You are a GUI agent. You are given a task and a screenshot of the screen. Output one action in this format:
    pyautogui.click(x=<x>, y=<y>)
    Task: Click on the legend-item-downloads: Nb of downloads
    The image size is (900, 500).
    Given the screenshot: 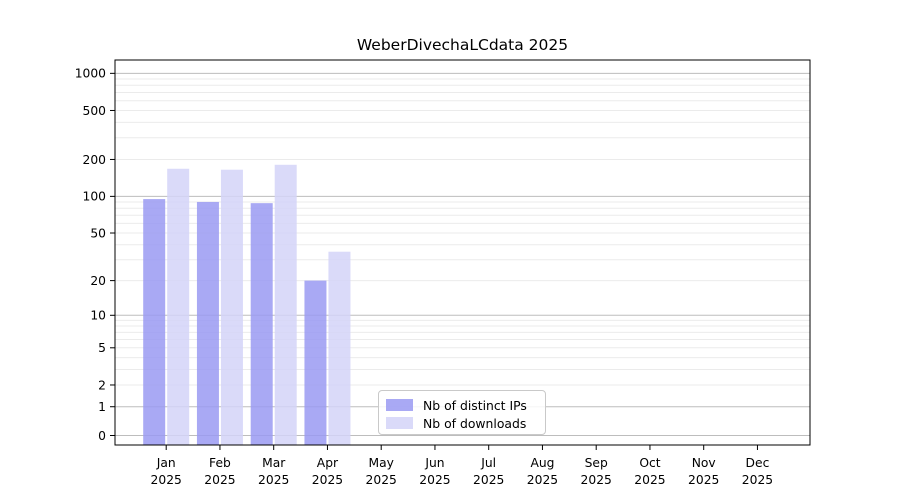 What is the action you would take?
    pyautogui.click(x=461, y=423)
    